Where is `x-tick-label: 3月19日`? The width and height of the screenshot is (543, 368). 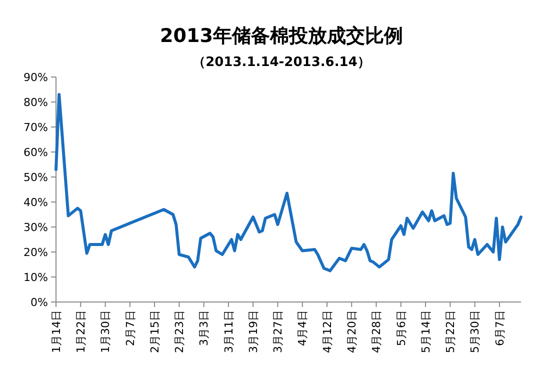 x-tick-label: 3月19日 is located at coordinates (253, 331).